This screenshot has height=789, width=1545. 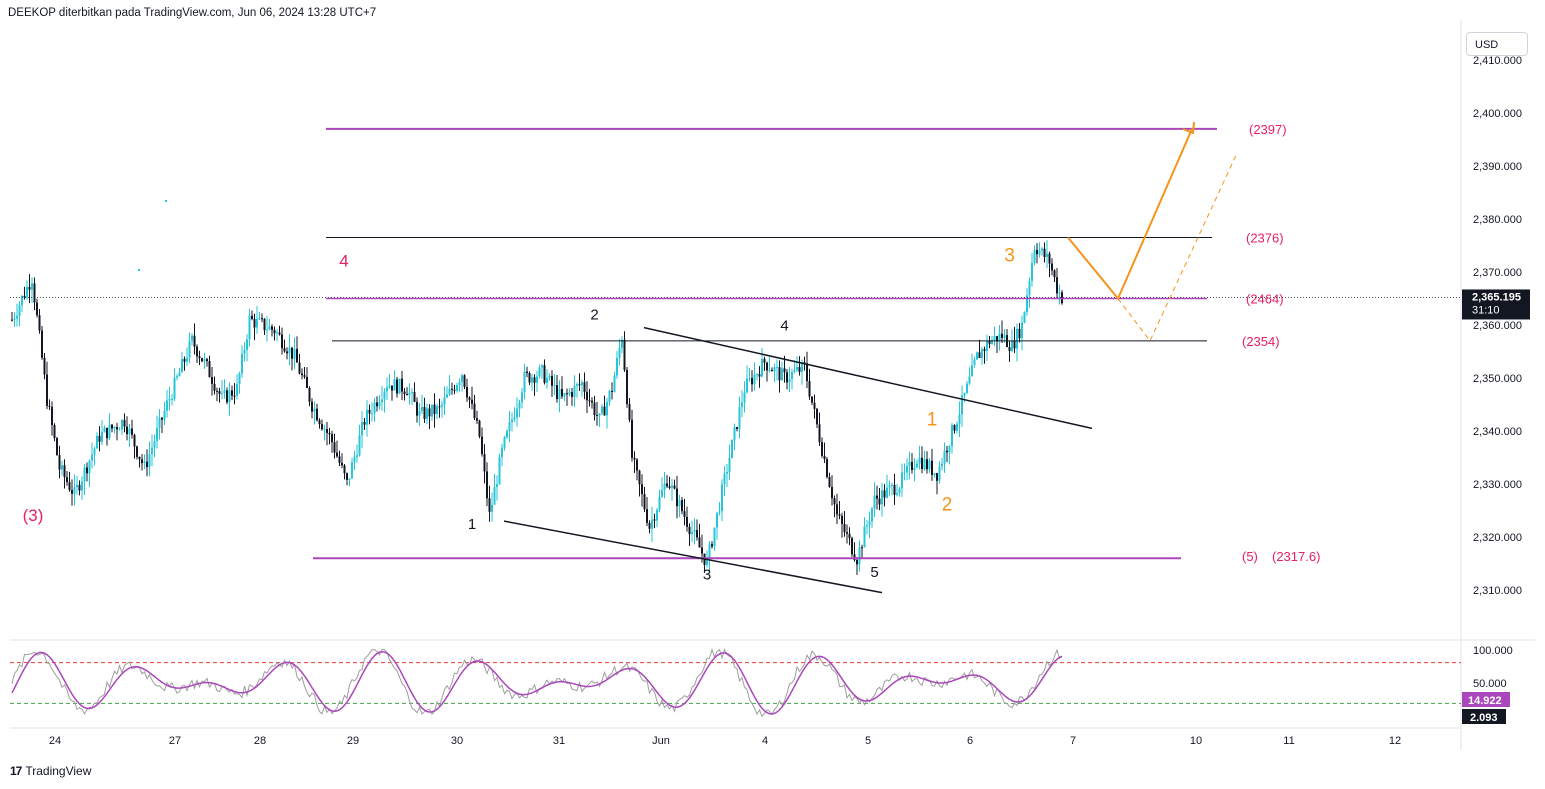 What do you see at coordinates (594, 315) in the screenshot?
I see `wave-label: 2` at bounding box center [594, 315].